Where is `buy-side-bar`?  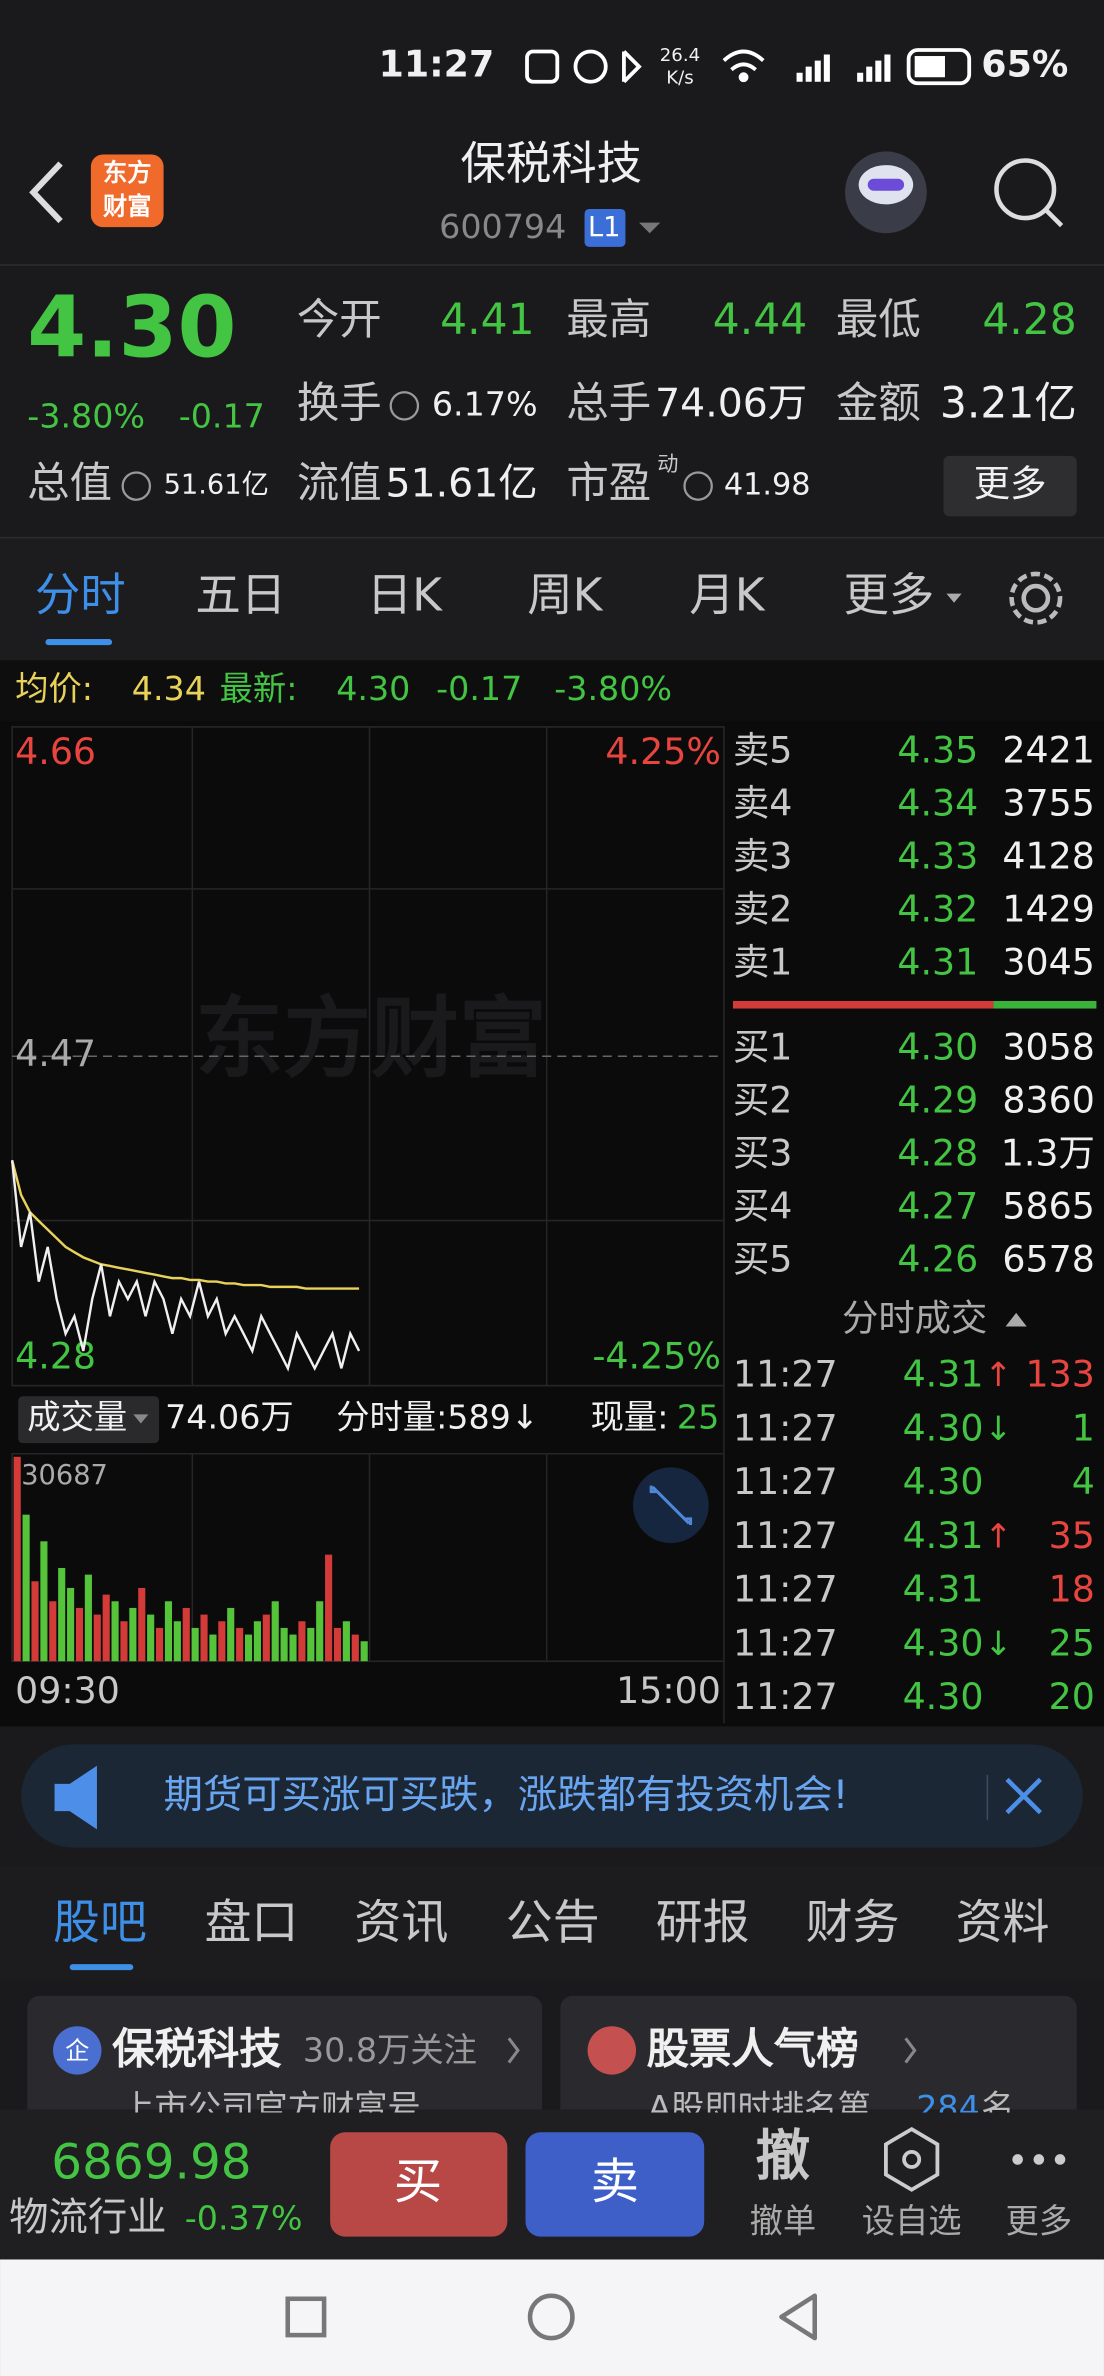
buy-side-bar is located at coordinates (1045, 1004).